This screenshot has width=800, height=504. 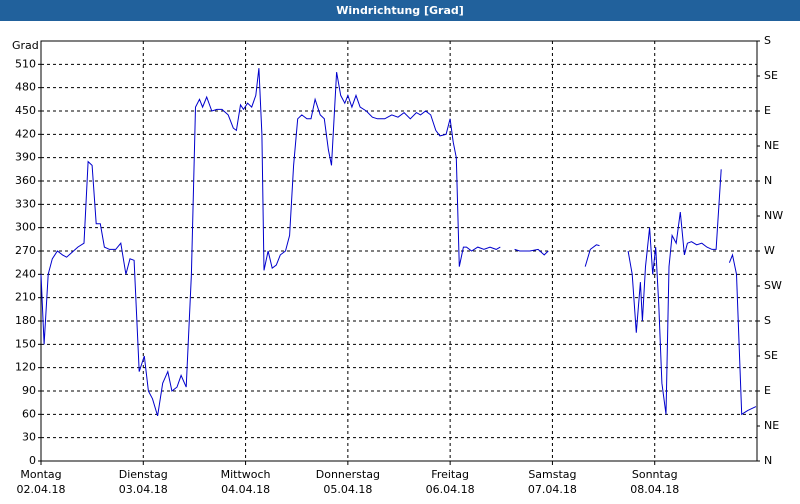 I want to click on x-tick-date: 06.04.18, so click(x=450, y=489).